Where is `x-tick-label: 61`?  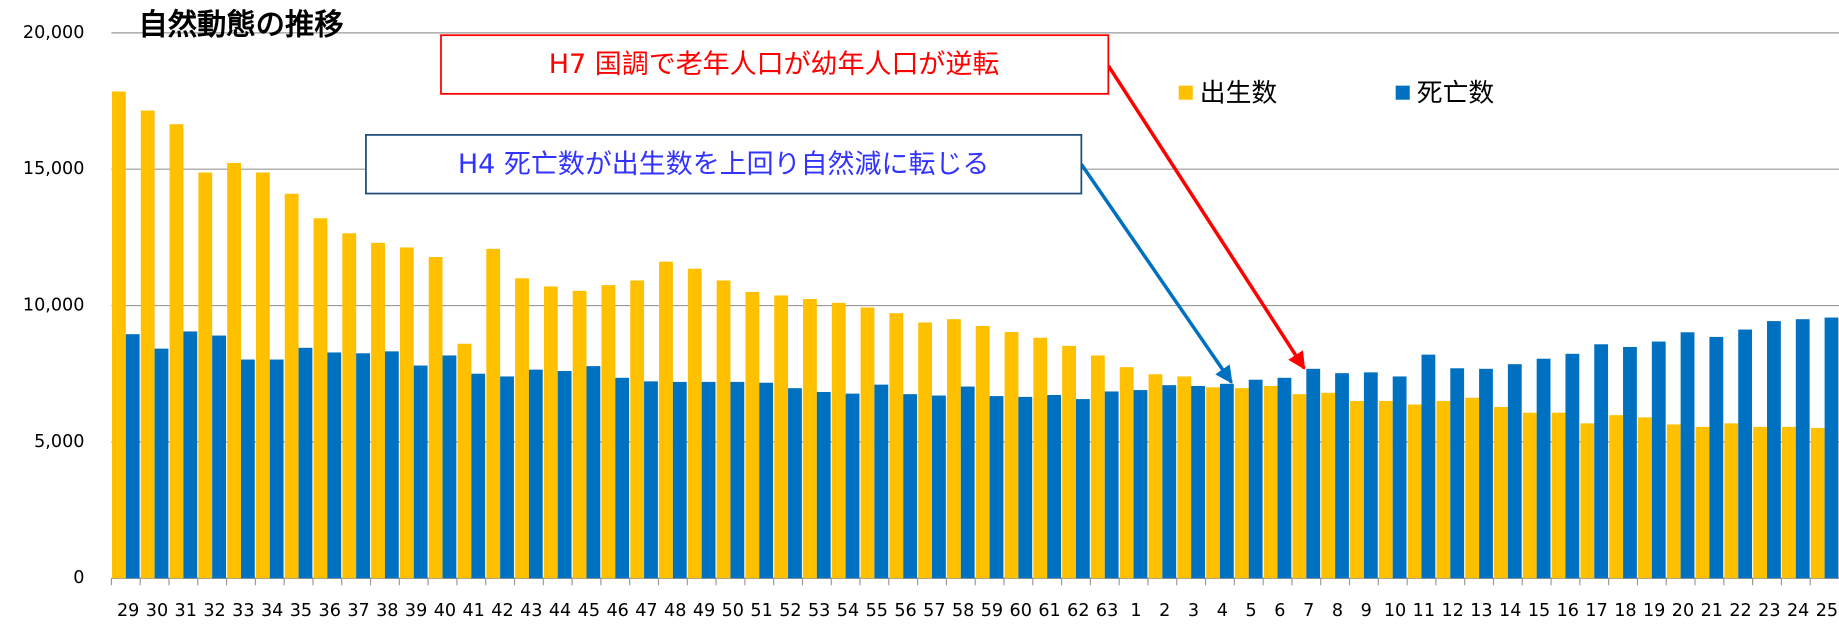 x-tick-label: 61 is located at coordinates (1049, 611).